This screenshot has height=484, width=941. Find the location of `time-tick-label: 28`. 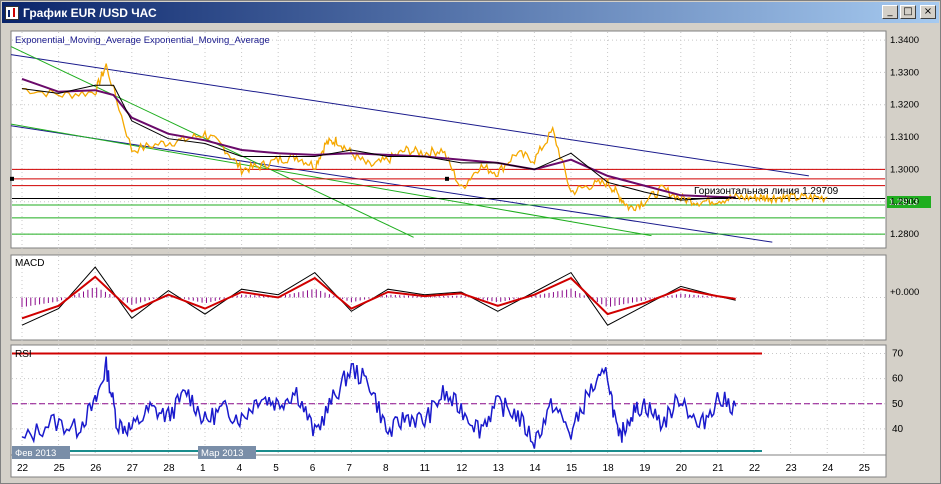

time-tick-label: 28 is located at coordinates (169, 468).